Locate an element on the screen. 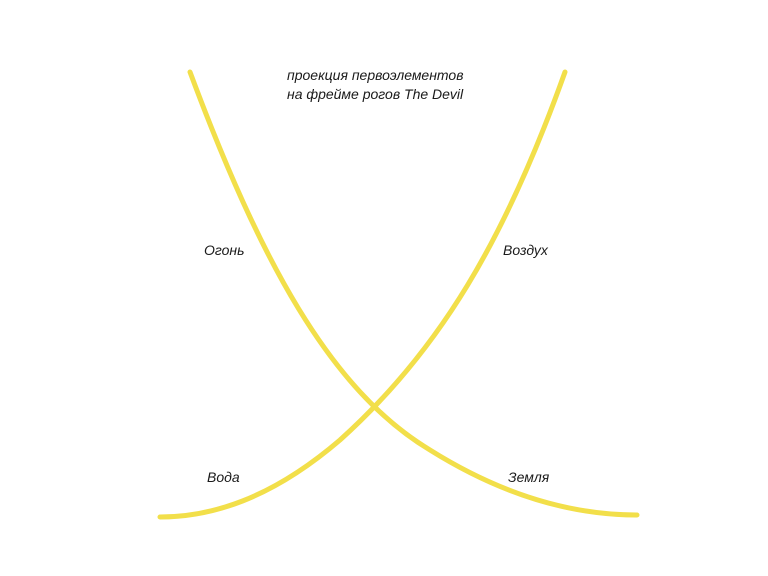 Image resolution: width=768 pixels, height=576 pixels. label-earth: Земля is located at coordinates (529, 477).